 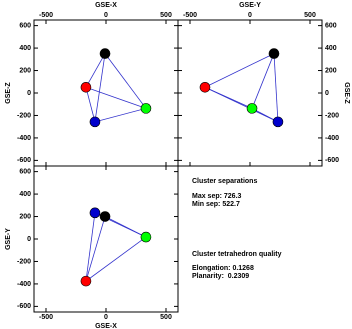 I want to click on x-axis-label: GSE-Y, so click(x=250, y=5).